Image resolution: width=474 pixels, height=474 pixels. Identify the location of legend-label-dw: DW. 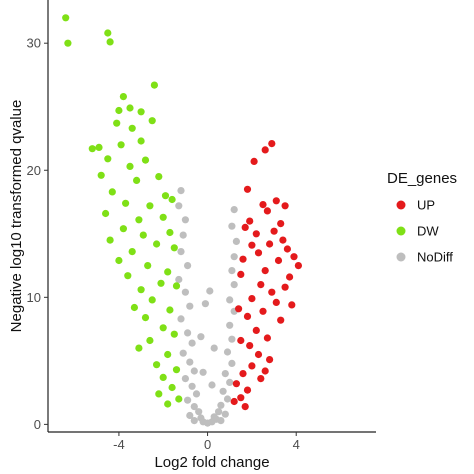
(428, 231).